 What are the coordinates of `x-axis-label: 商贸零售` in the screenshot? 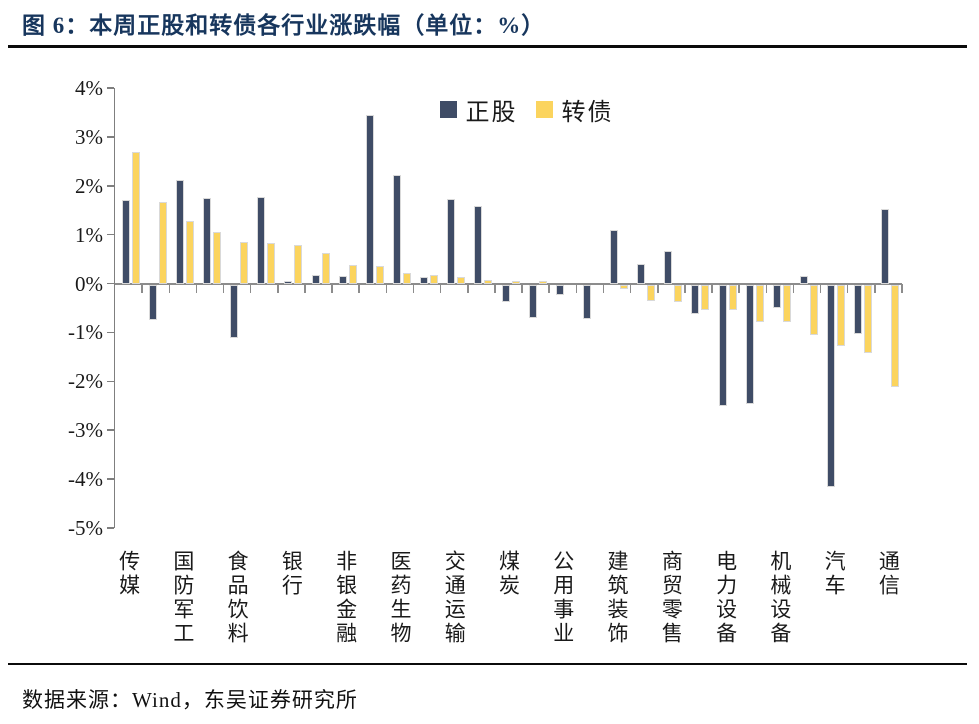 It's located at (671, 598).